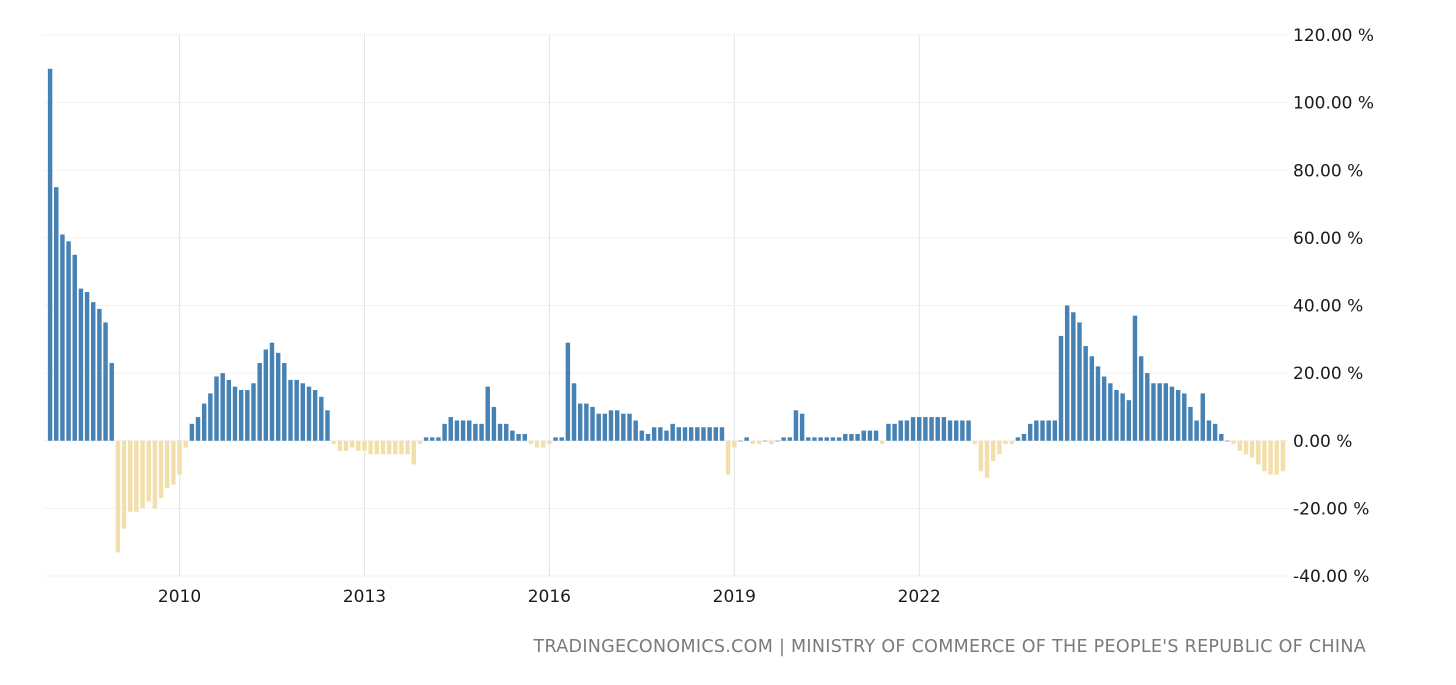  I want to click on x-axis: 2010 2013 2016 2019 2022, so click(549, 597).